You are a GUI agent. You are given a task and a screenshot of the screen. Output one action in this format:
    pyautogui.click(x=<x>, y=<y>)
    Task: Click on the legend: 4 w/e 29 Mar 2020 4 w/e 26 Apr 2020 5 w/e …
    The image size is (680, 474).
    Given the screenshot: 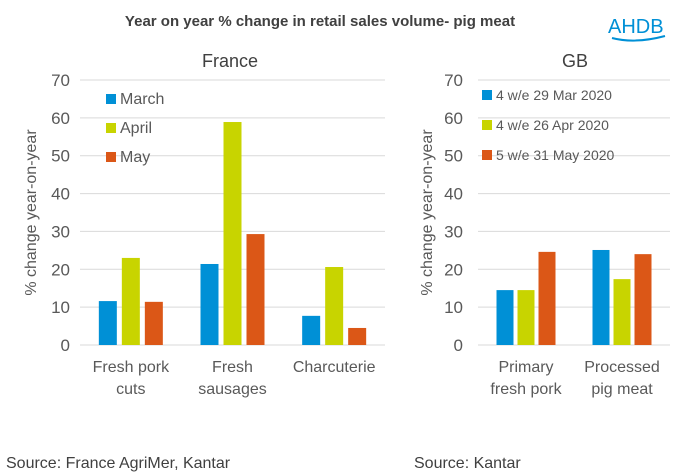 What is the action you would take?
    pyautogui.click(x=548, y=125)
    